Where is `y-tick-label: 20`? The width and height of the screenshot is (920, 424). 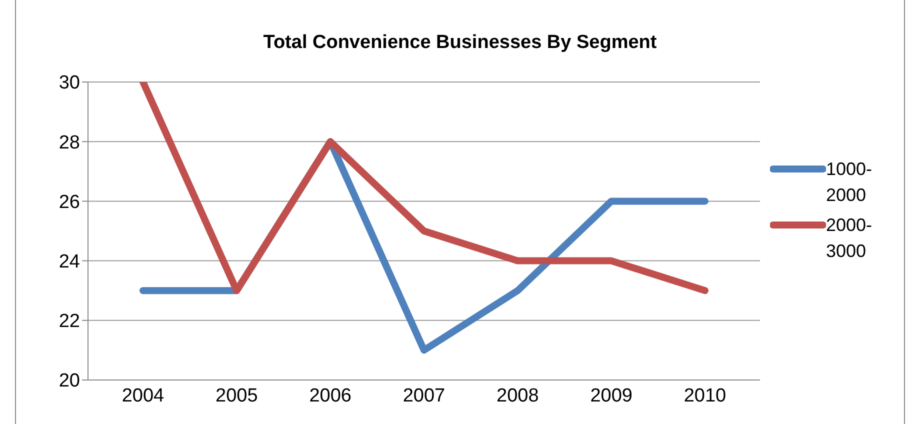 y-tick-label: 20 is located at coordinates (69, 381).